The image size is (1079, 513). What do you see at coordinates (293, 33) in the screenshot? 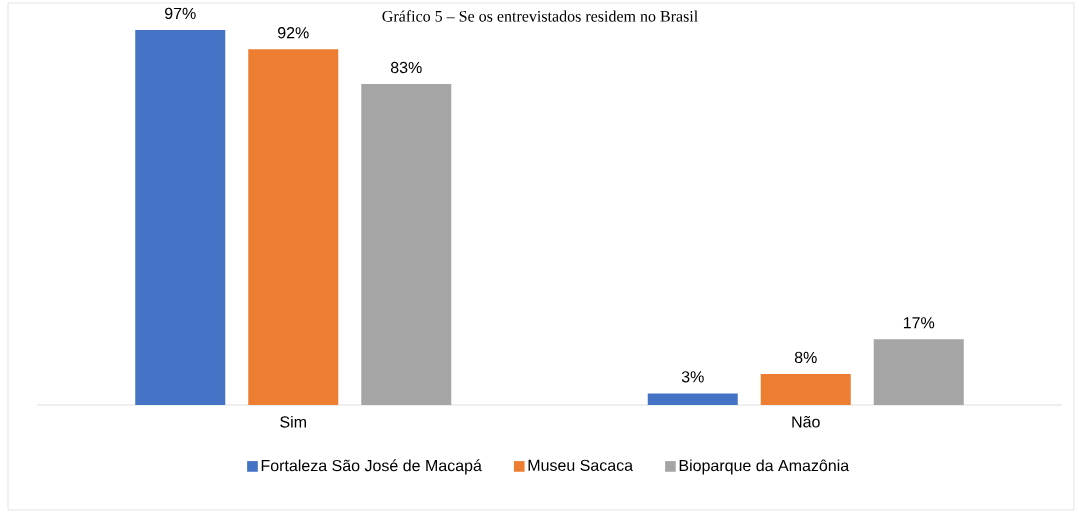
I see `data-label: 92%` at bounding box center [293, 33].